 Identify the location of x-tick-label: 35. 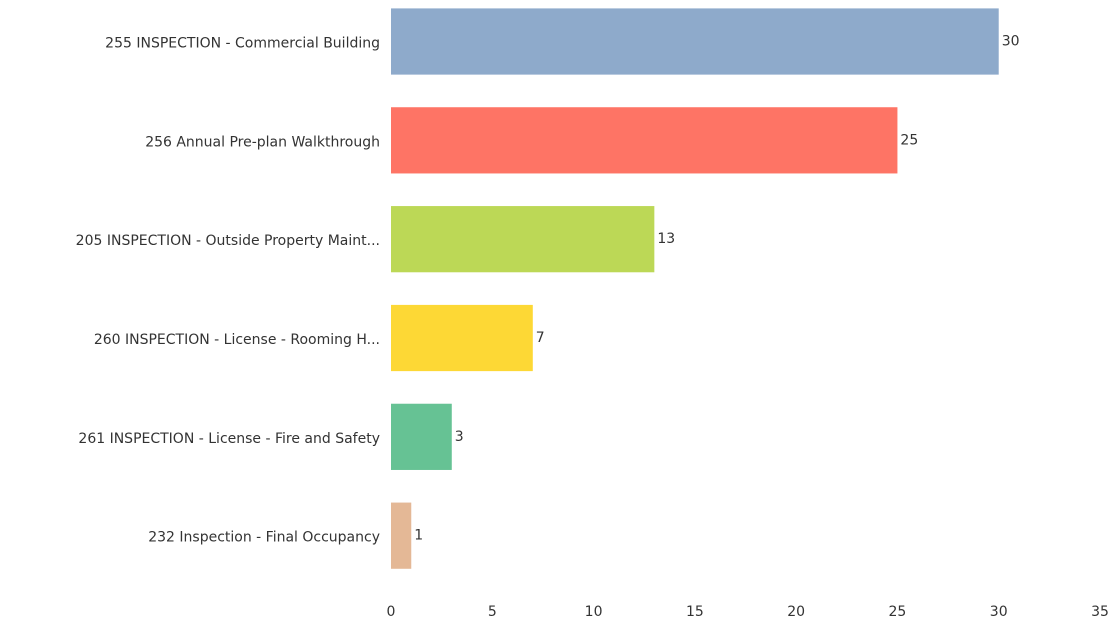
(1100, 612).